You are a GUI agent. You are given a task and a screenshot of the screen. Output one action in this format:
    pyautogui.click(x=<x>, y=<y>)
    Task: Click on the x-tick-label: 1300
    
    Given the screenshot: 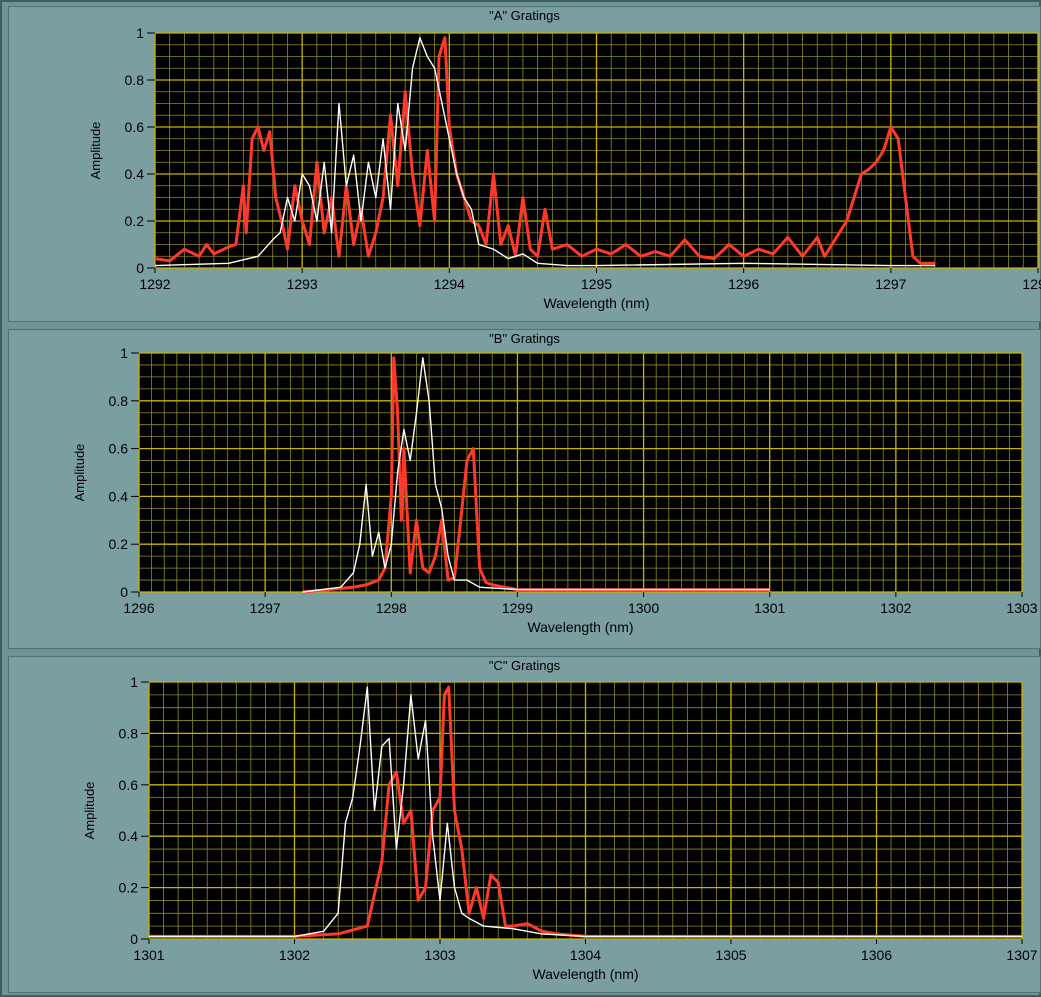 What is the action you would take?
    pyautogui.click(x=643, y=608)
    